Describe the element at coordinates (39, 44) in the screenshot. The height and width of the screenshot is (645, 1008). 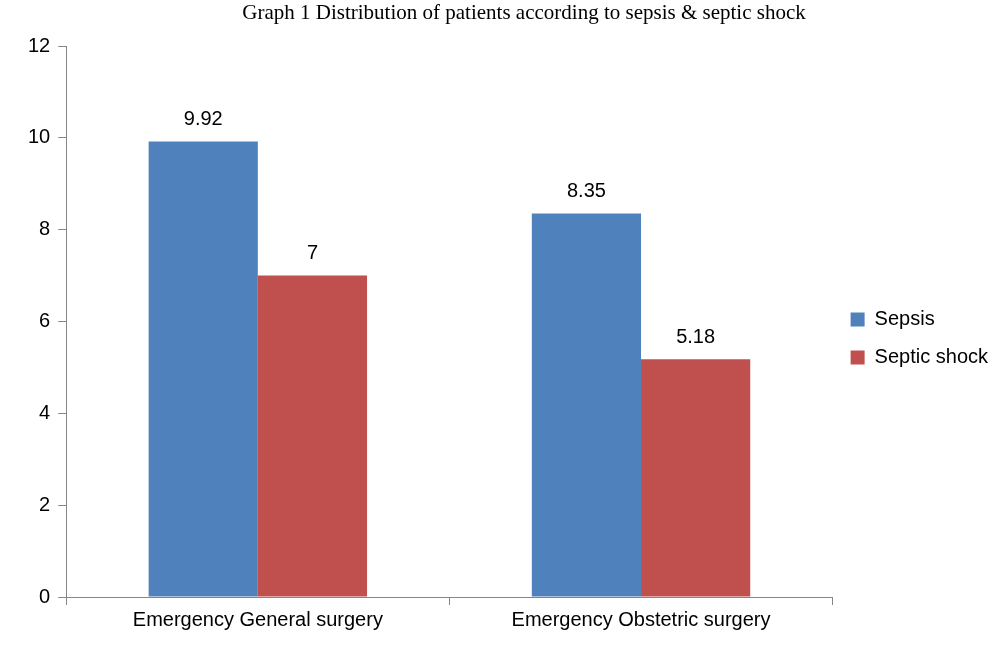
I see `y-tick-label: 12` at that location.